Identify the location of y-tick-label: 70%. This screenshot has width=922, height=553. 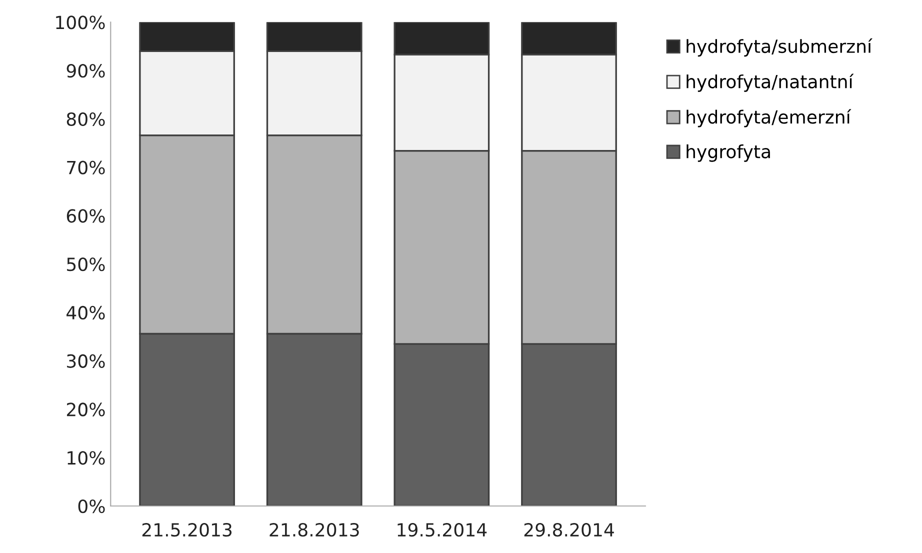
(86, 167).